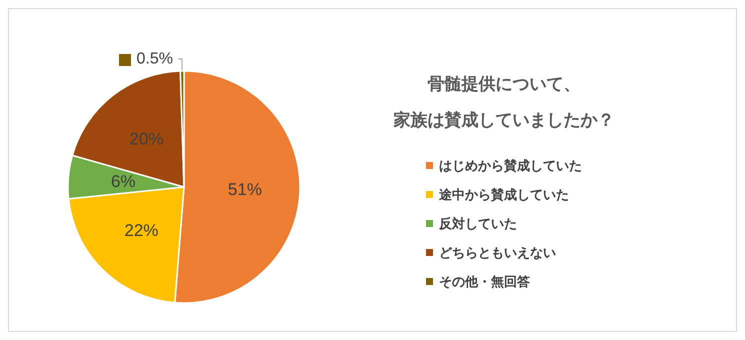  Describe the element at coordinates (154, 59) in the screenshot. I see `data-label: 0.5%` at that location.